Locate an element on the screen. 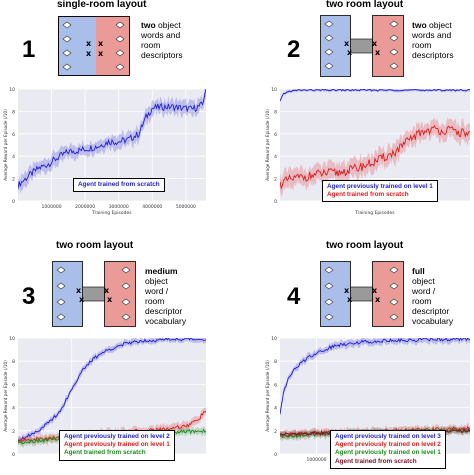  series-line-red is located at coordinates (375, 157).